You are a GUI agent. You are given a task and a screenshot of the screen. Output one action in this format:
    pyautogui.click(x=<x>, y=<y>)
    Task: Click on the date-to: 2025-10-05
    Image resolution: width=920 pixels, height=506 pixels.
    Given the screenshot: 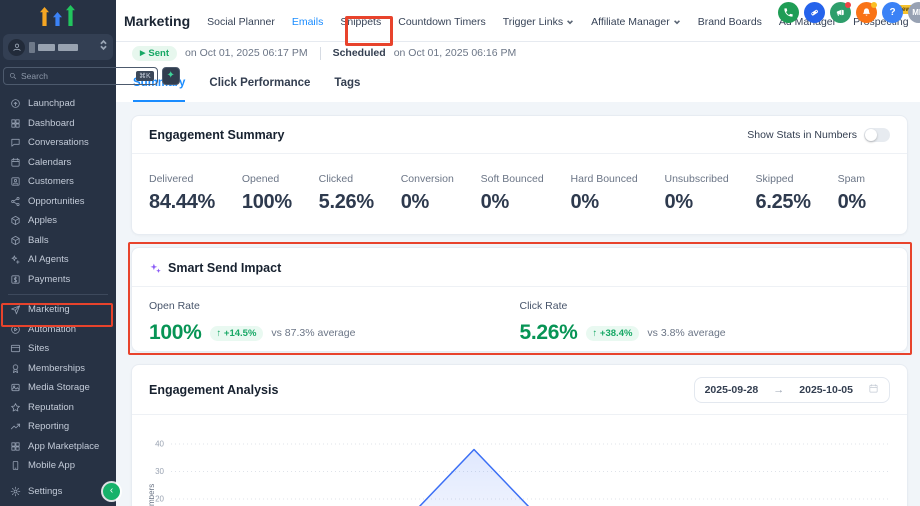 What is the action you would take?
    pyautogui.click(x=826, y=390)
    